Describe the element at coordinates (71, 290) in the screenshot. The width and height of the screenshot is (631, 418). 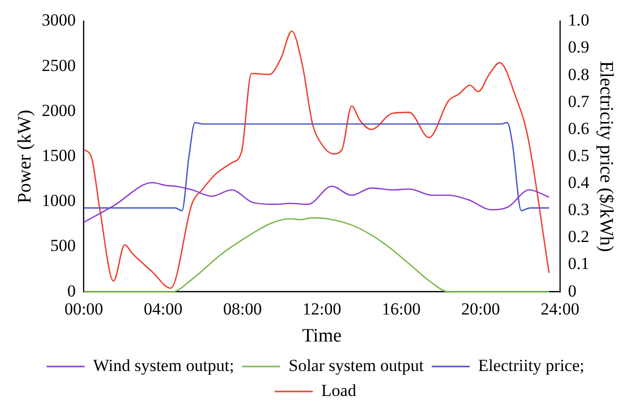
I see `y-tick-label: 0` at that location.